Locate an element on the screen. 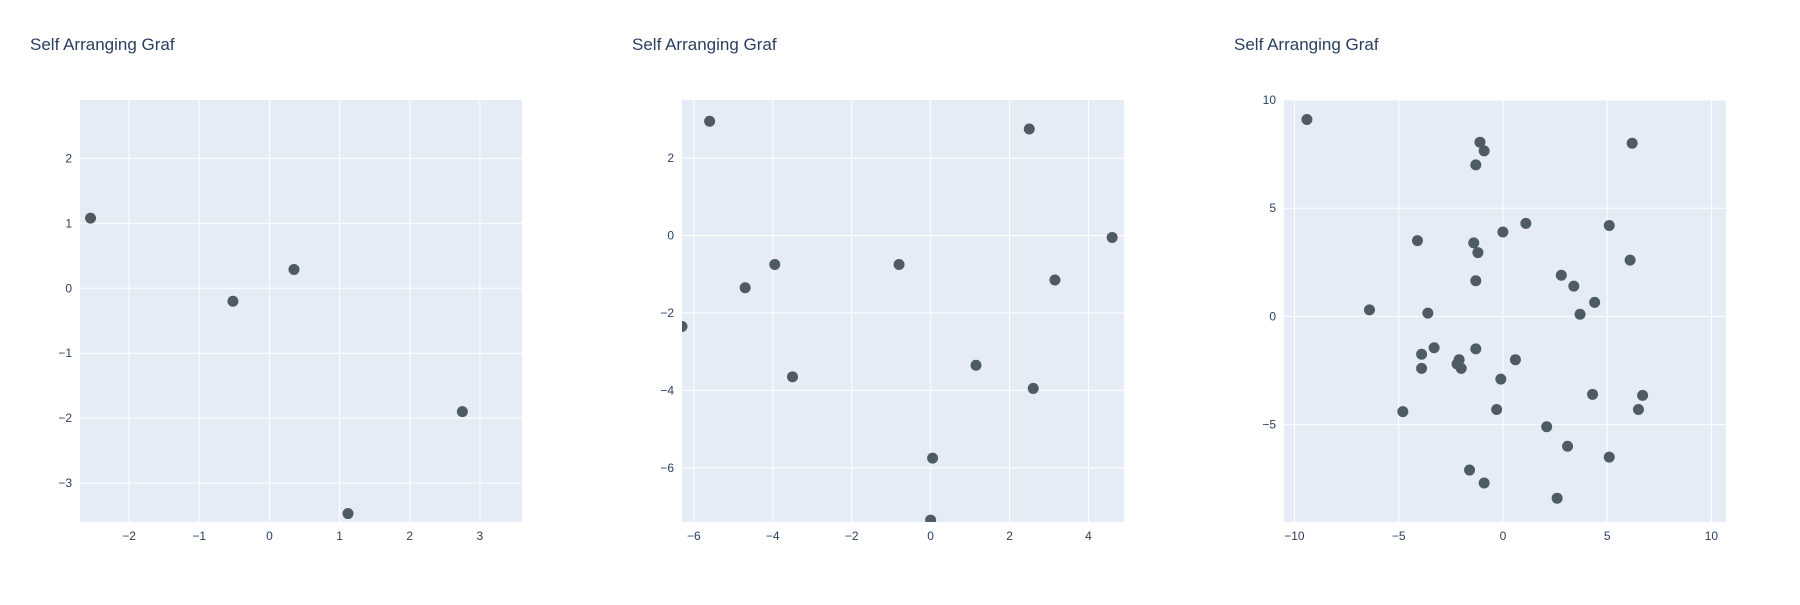 The width and height of the screenshot is (1800, 605). x-tick-label: −10 is located at coordinates (1294, 536).